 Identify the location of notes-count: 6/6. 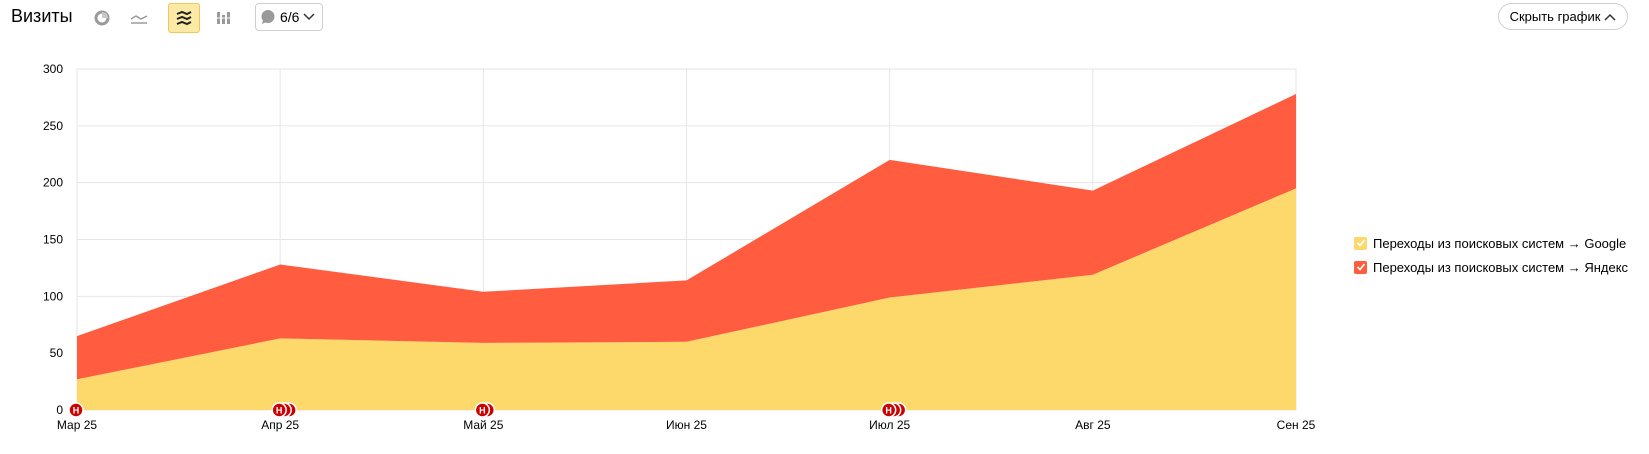
(290, 17).